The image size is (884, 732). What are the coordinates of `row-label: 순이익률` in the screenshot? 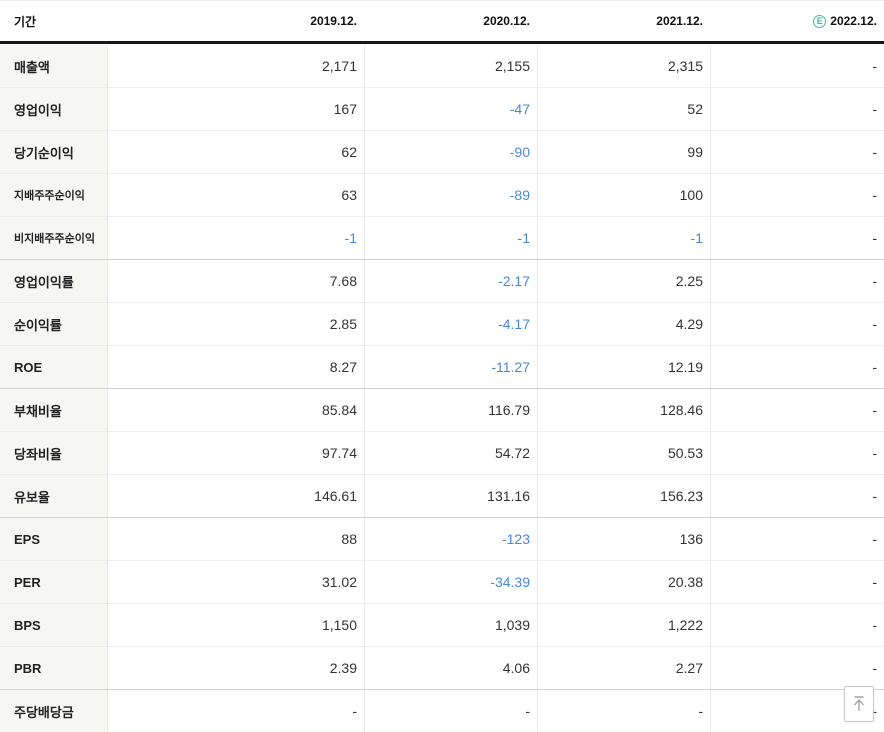 It's located at (53, 324).